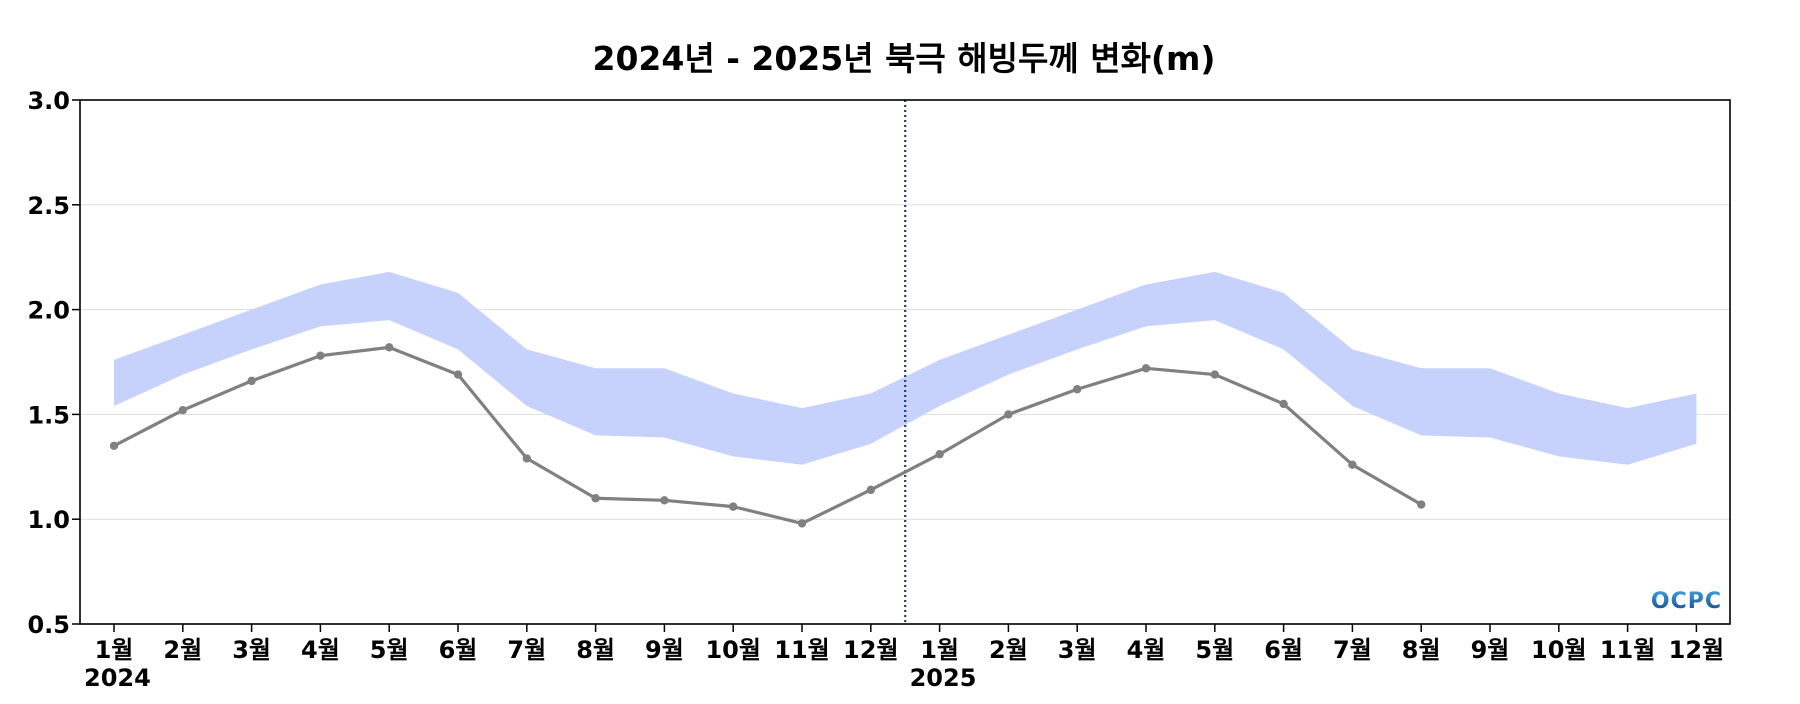 The height and width of the screenshot is (704, 1800). Describe the element at coordinates (48, 625) in the screenshot. I see `y-tick-label: 0.5` at that location.